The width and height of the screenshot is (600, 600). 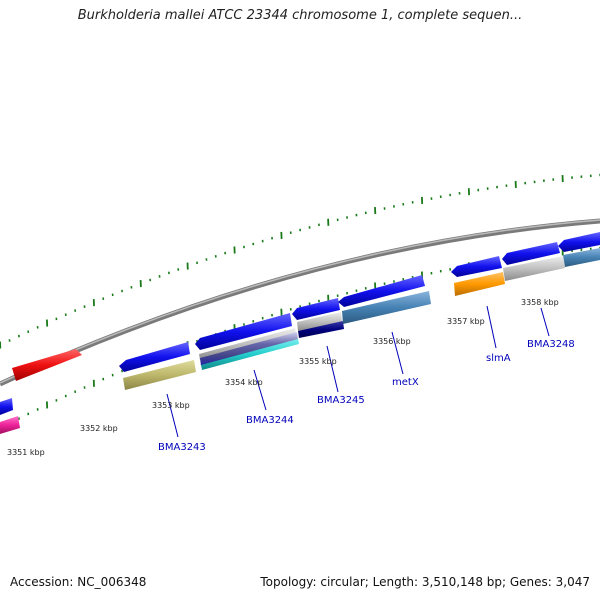 I want to click on kbp-label-3352: 3352 kbp, so click(x=99, y=428).